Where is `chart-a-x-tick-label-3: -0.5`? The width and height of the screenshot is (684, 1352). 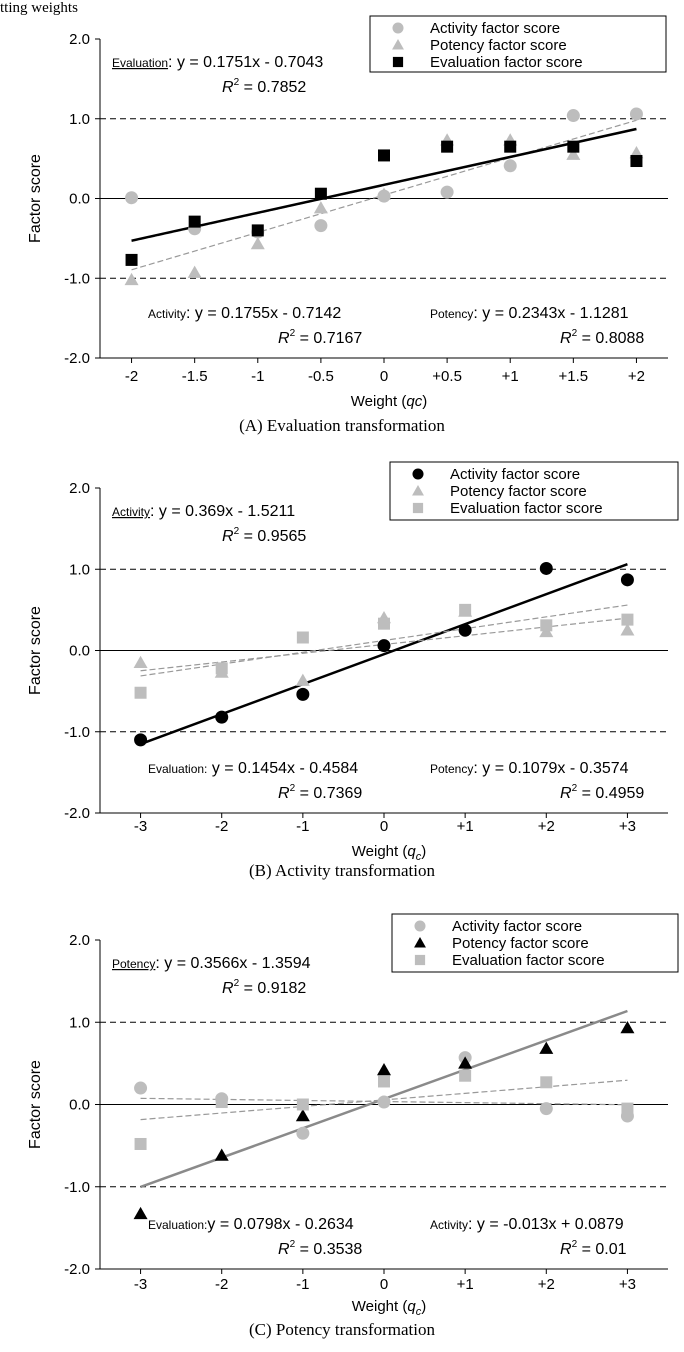 chart-a-x-tick-label-3: -0.5 is located at coordinates (321, 376).